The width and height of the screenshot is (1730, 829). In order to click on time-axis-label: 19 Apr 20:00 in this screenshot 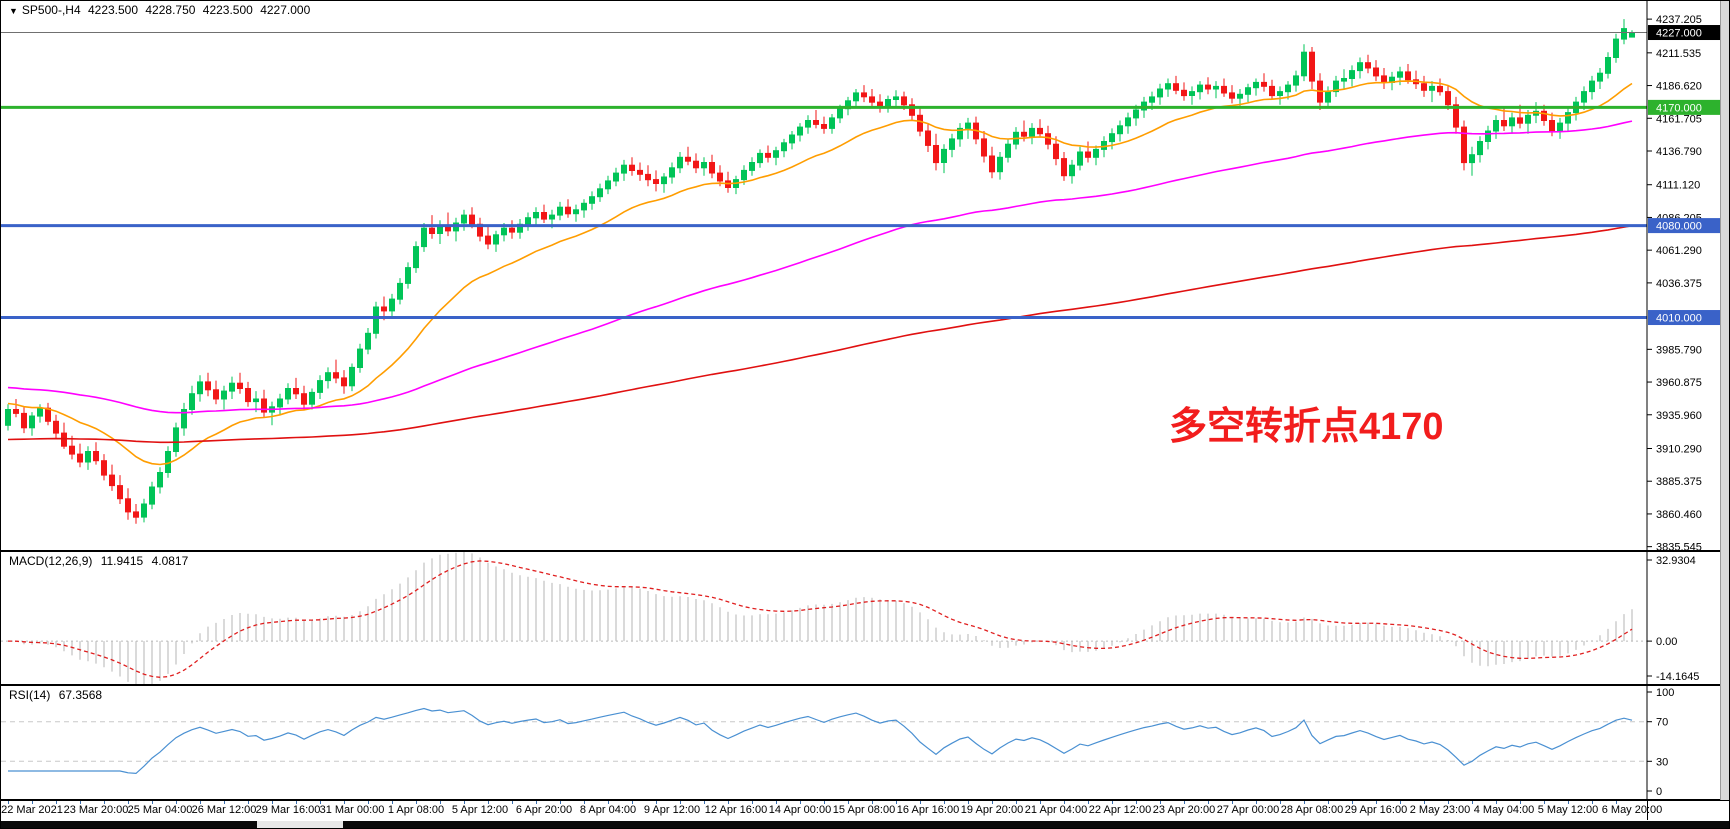, I will do `click(992, 810)`.